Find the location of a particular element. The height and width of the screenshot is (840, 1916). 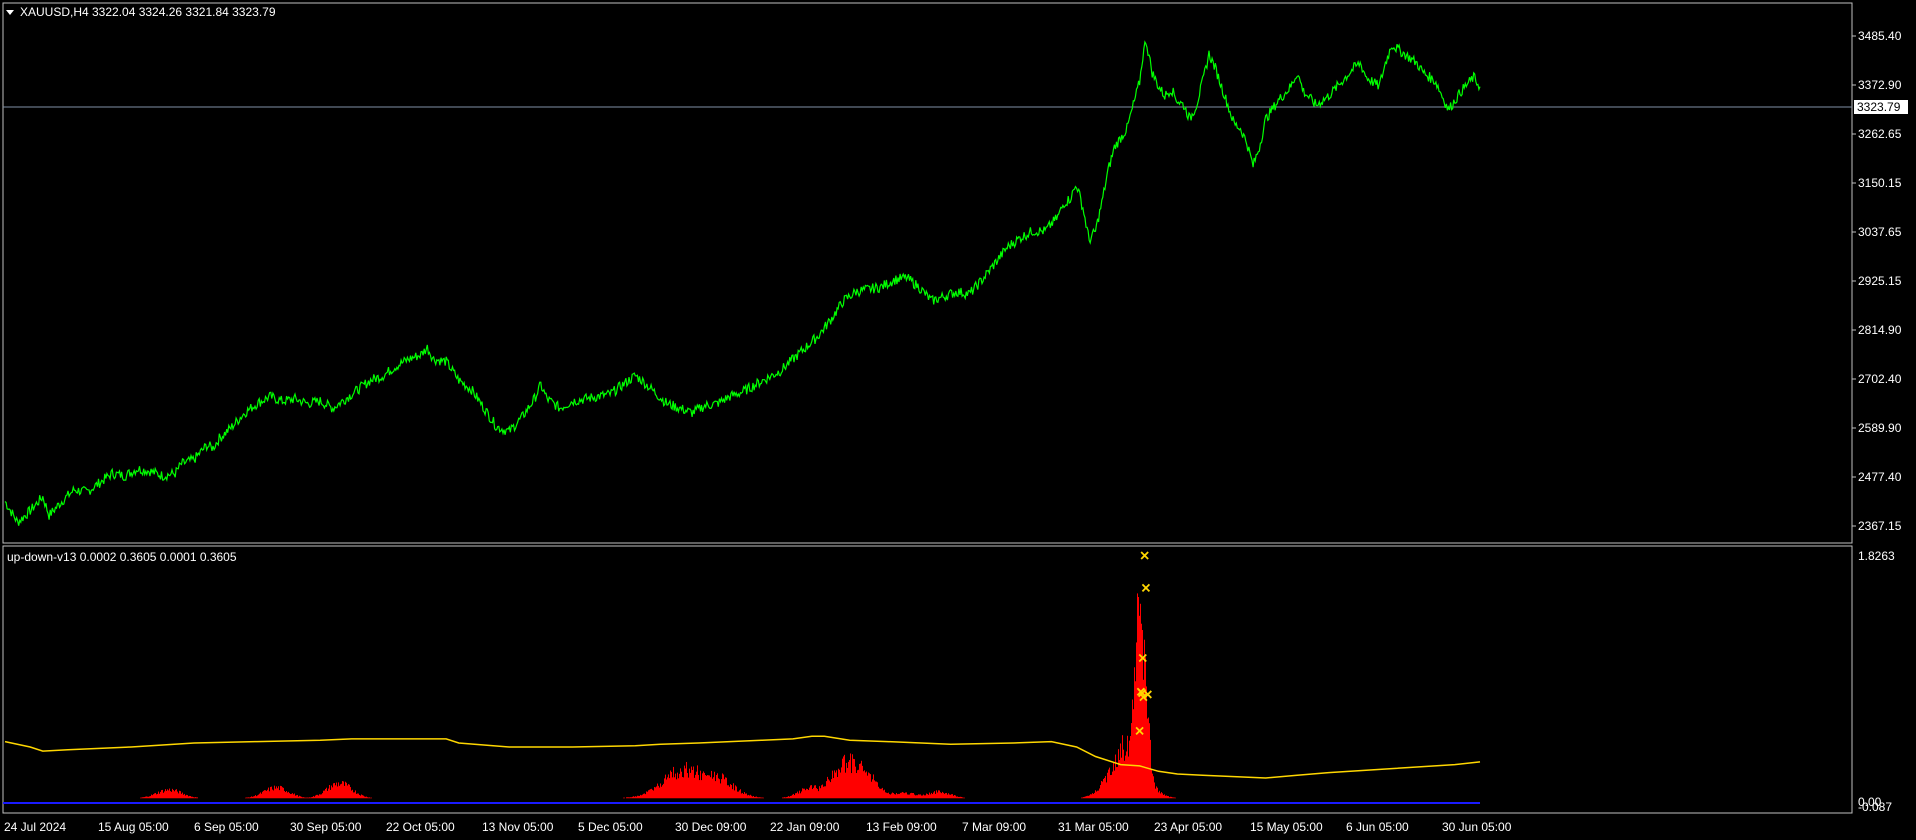

price-axis-label: 3262.65 is located at coordinates (1880, 134).